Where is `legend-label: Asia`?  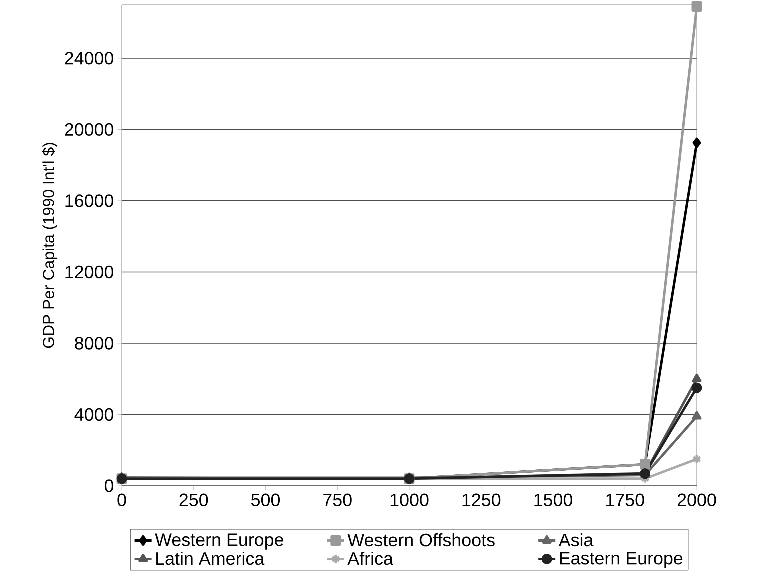
legend-label: Asia is located at coordinates (576, 540).